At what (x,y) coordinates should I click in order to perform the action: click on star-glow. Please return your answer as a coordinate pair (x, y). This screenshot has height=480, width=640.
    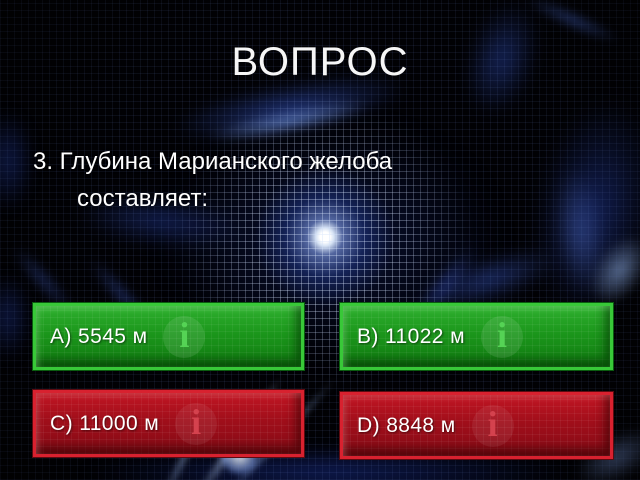
    Looking at the image, I should click on (325, 237).